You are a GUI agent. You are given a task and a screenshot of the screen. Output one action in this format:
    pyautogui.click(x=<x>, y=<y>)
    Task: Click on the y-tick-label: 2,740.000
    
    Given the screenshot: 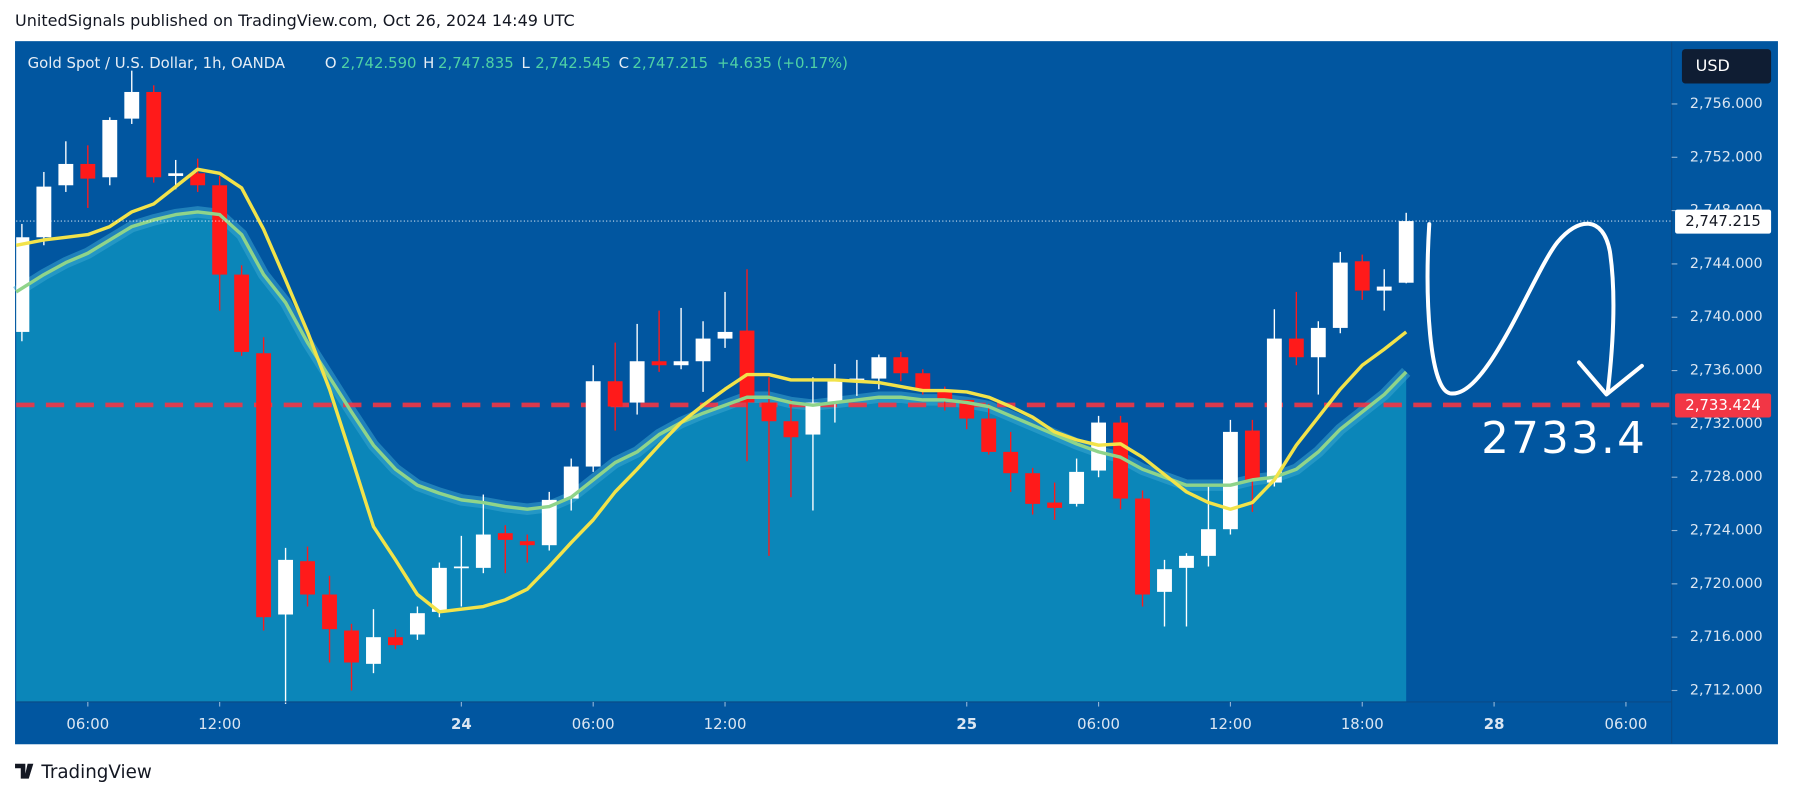 What is the action you would take?
    pyautogui.click(x=1726, y=317)
    